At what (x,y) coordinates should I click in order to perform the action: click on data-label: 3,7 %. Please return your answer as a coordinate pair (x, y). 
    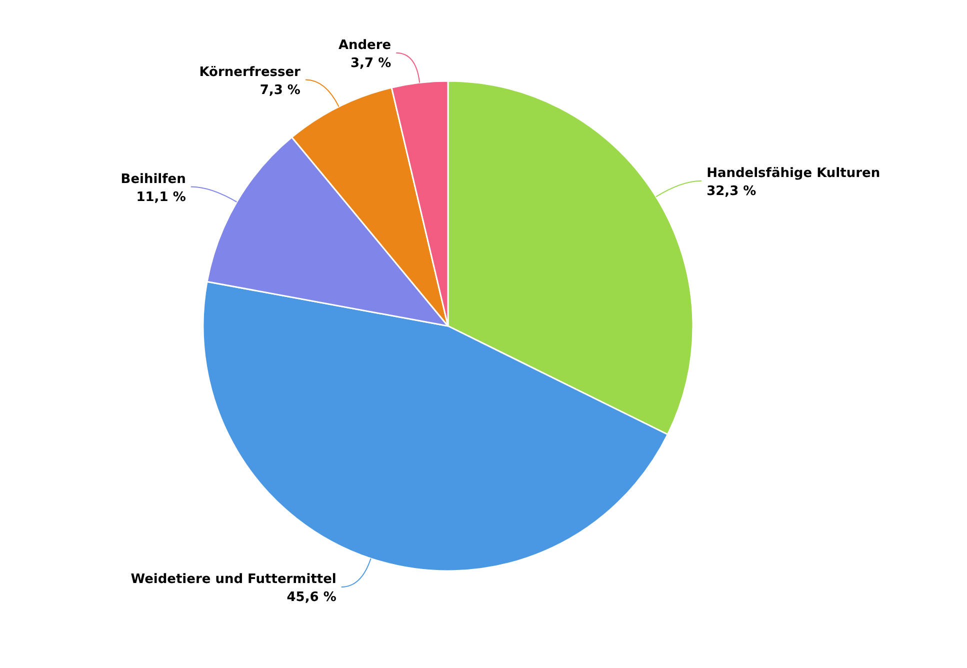
    Looking at the image, I should click on (371, 63).